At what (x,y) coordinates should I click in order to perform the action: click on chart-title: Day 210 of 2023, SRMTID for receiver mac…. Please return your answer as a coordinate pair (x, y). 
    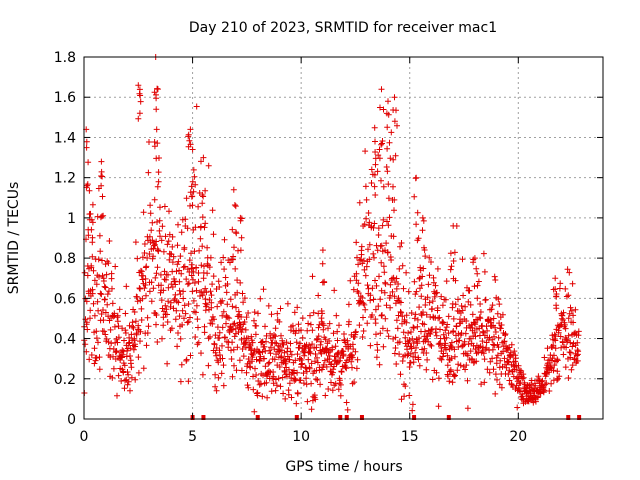
    Looking at the image, I should click on (343, 28).